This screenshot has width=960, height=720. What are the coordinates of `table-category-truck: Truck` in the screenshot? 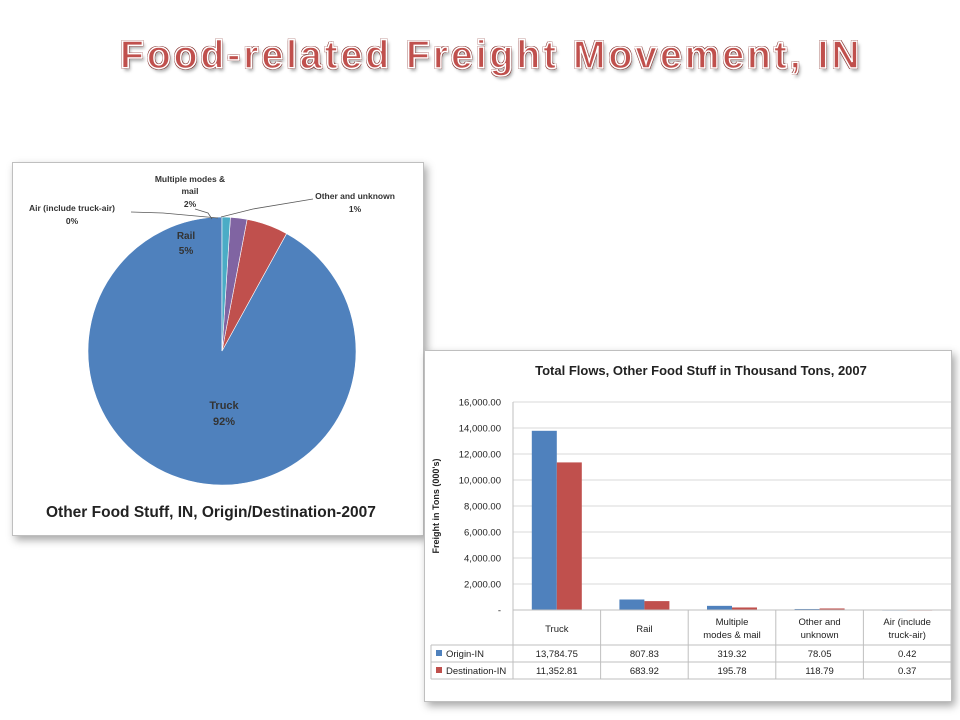 It's located at (557, 629).